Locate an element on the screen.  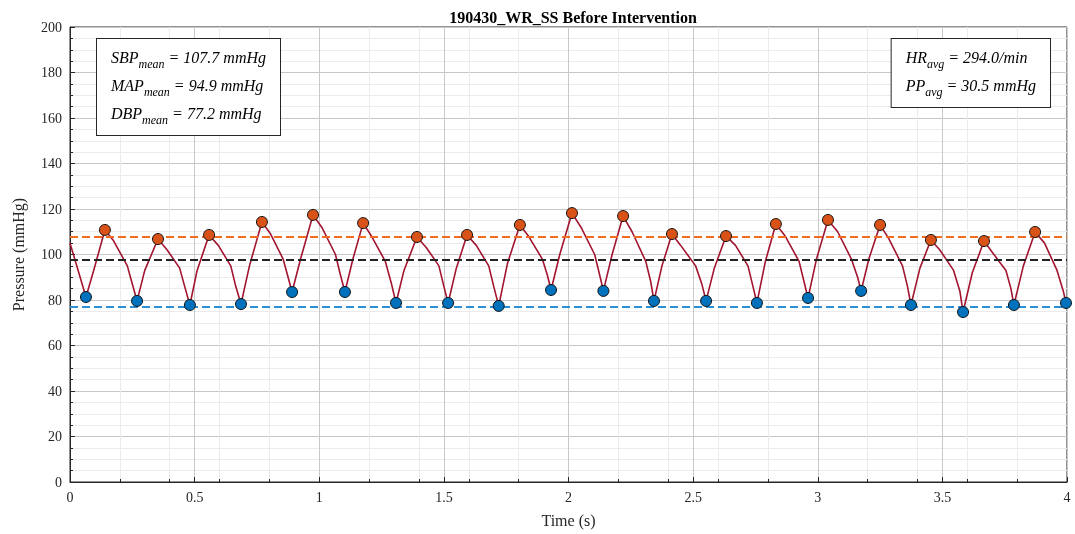
x-tick-label: 1.5 is located at coordinates (444, 497).